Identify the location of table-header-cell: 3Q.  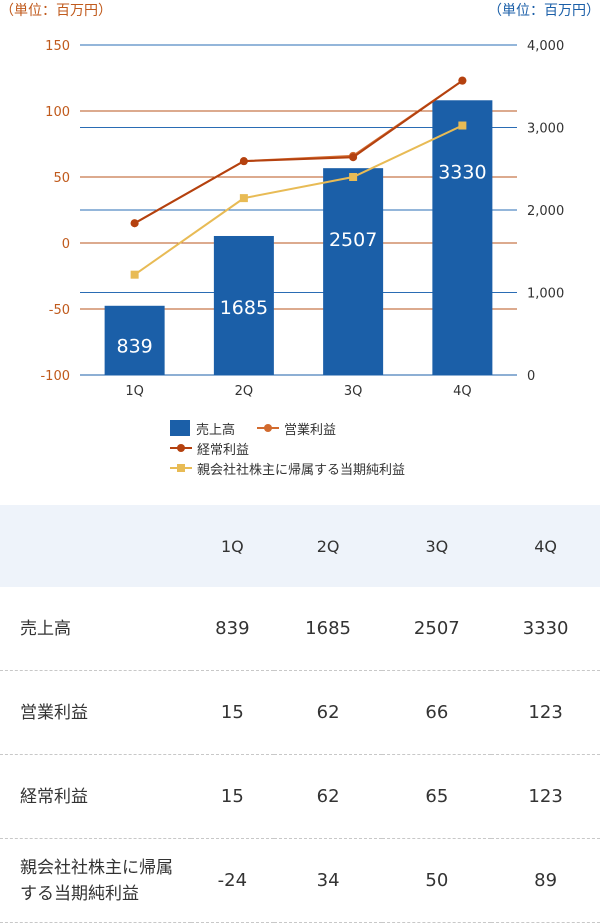
(437, 546).